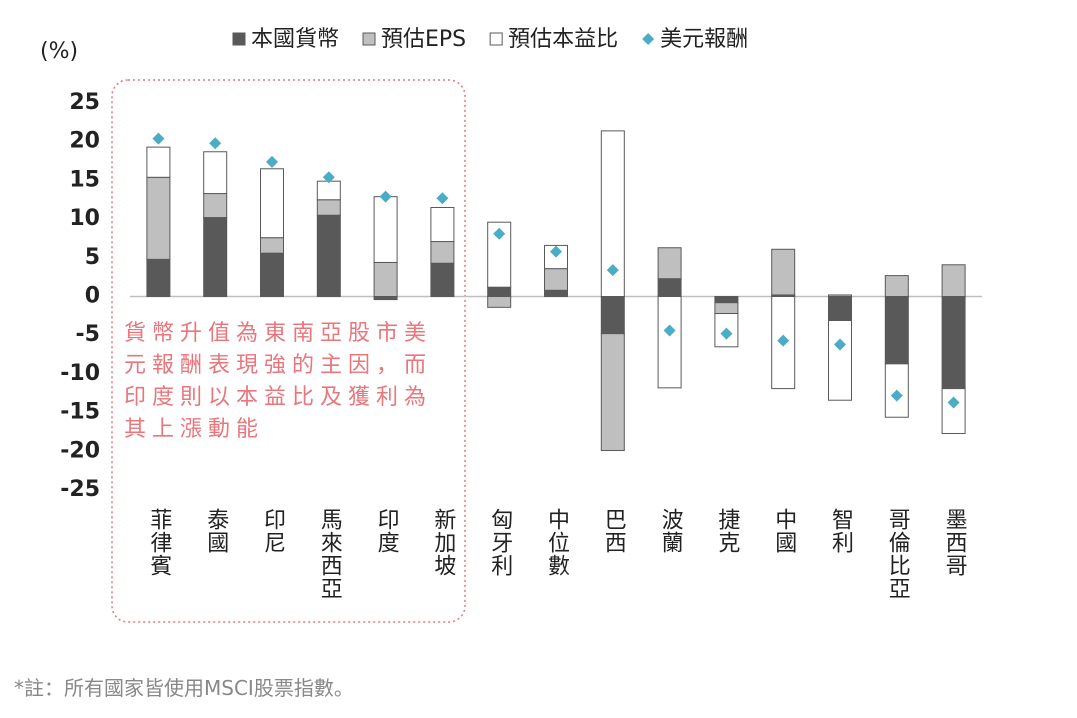  What do you see at coordinates (92, 257) in the screenshot?
I see `y-tick-label: 5` at bounding box center [92, 257].